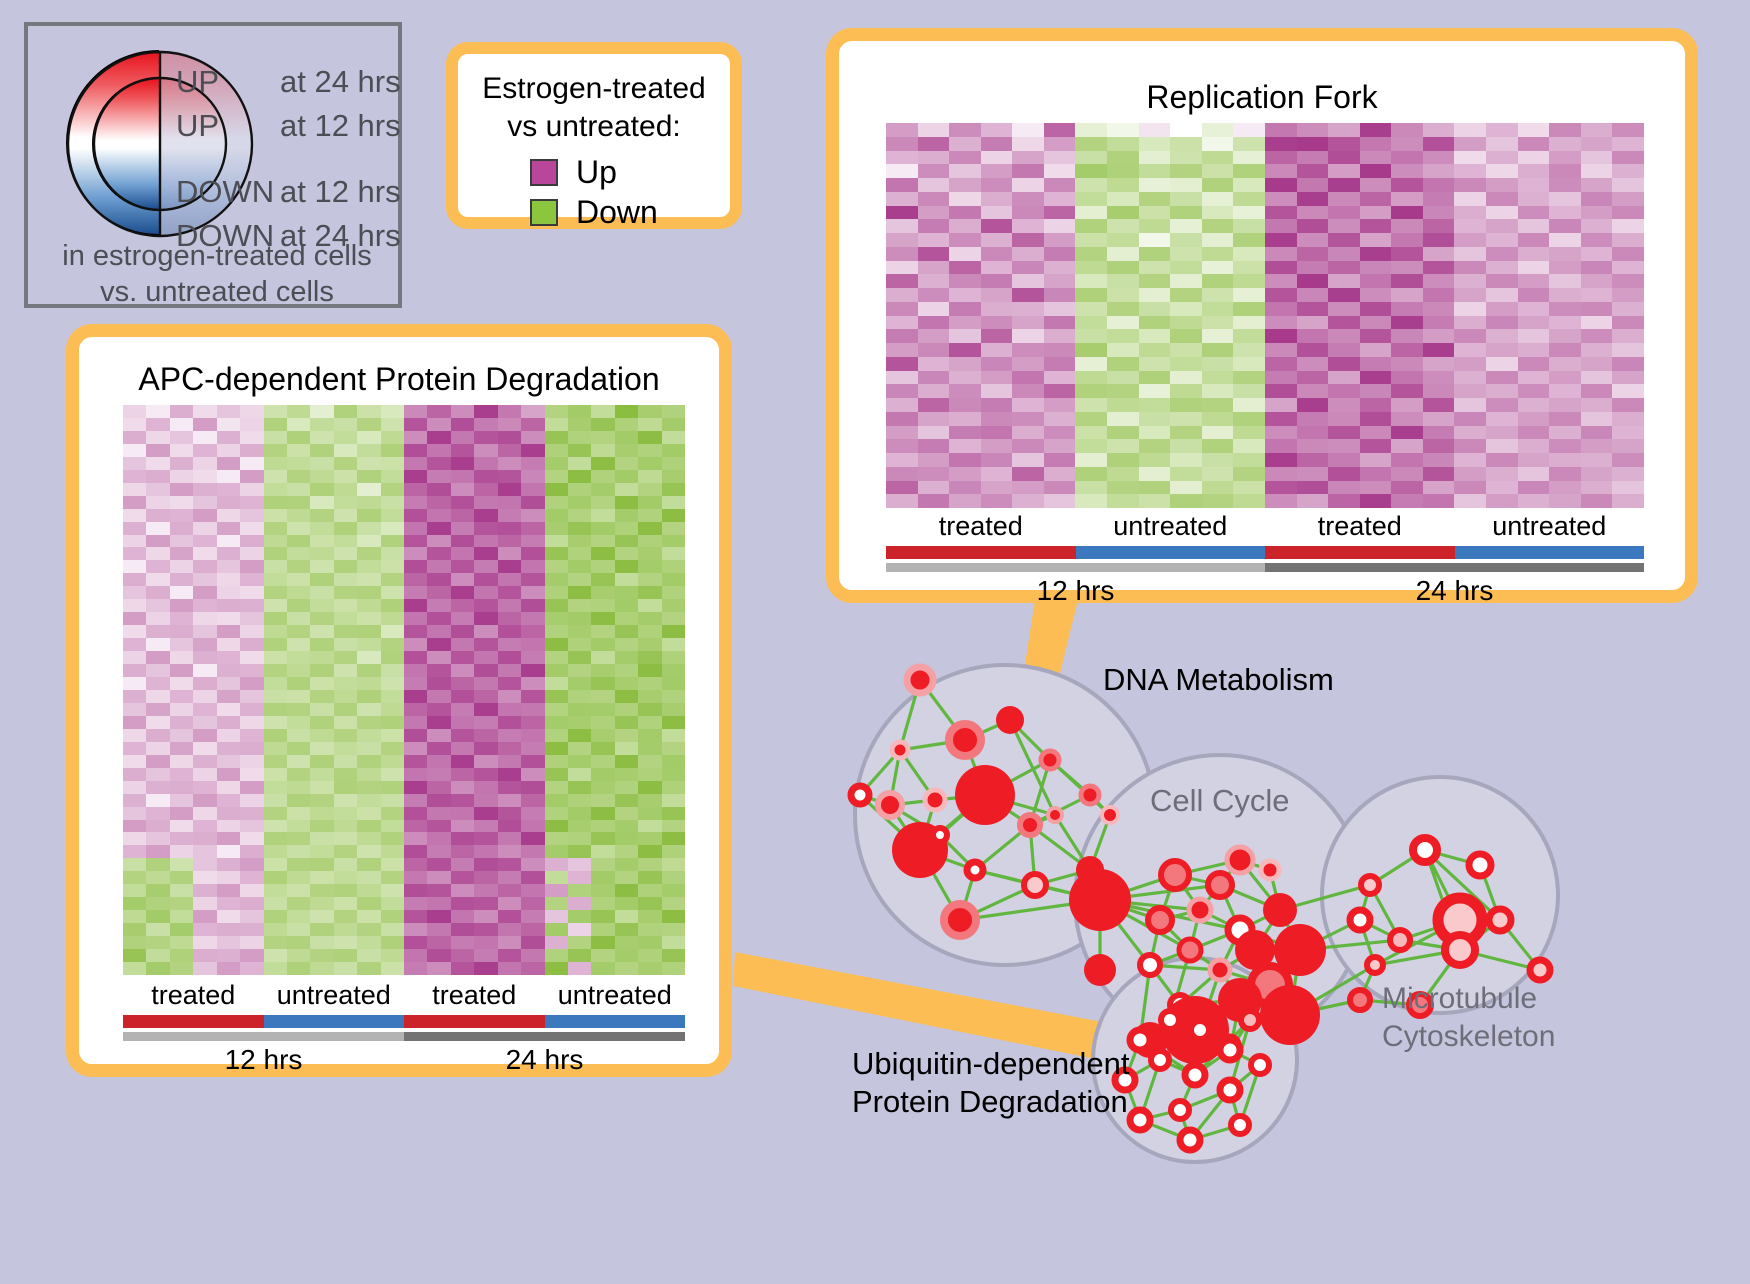  Describe the element at coordinates (544, 212) in the screenshot. I see `down-color-swatch` at that location.